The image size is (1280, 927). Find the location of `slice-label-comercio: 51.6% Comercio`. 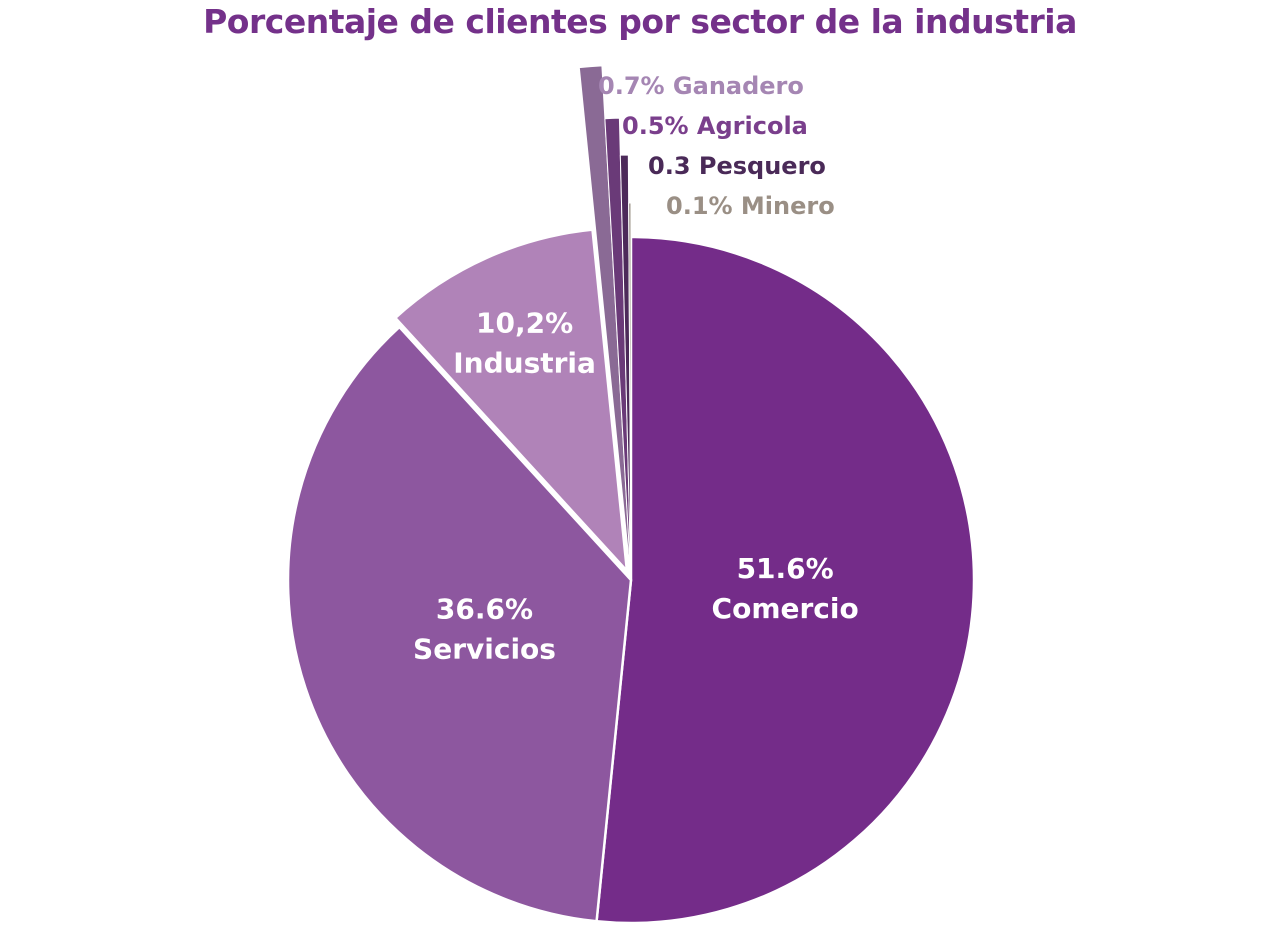

slice-label-comercio: 51.6% Comercio is located at coordinates (785, 588).